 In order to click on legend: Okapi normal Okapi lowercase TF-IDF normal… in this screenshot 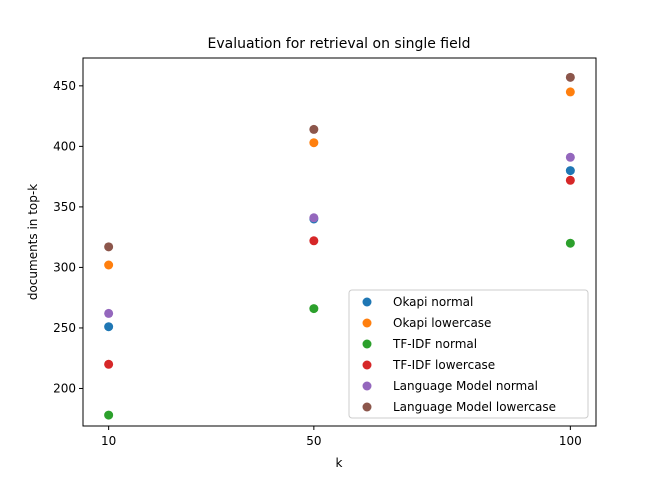, I will do `click(468, 354)`.